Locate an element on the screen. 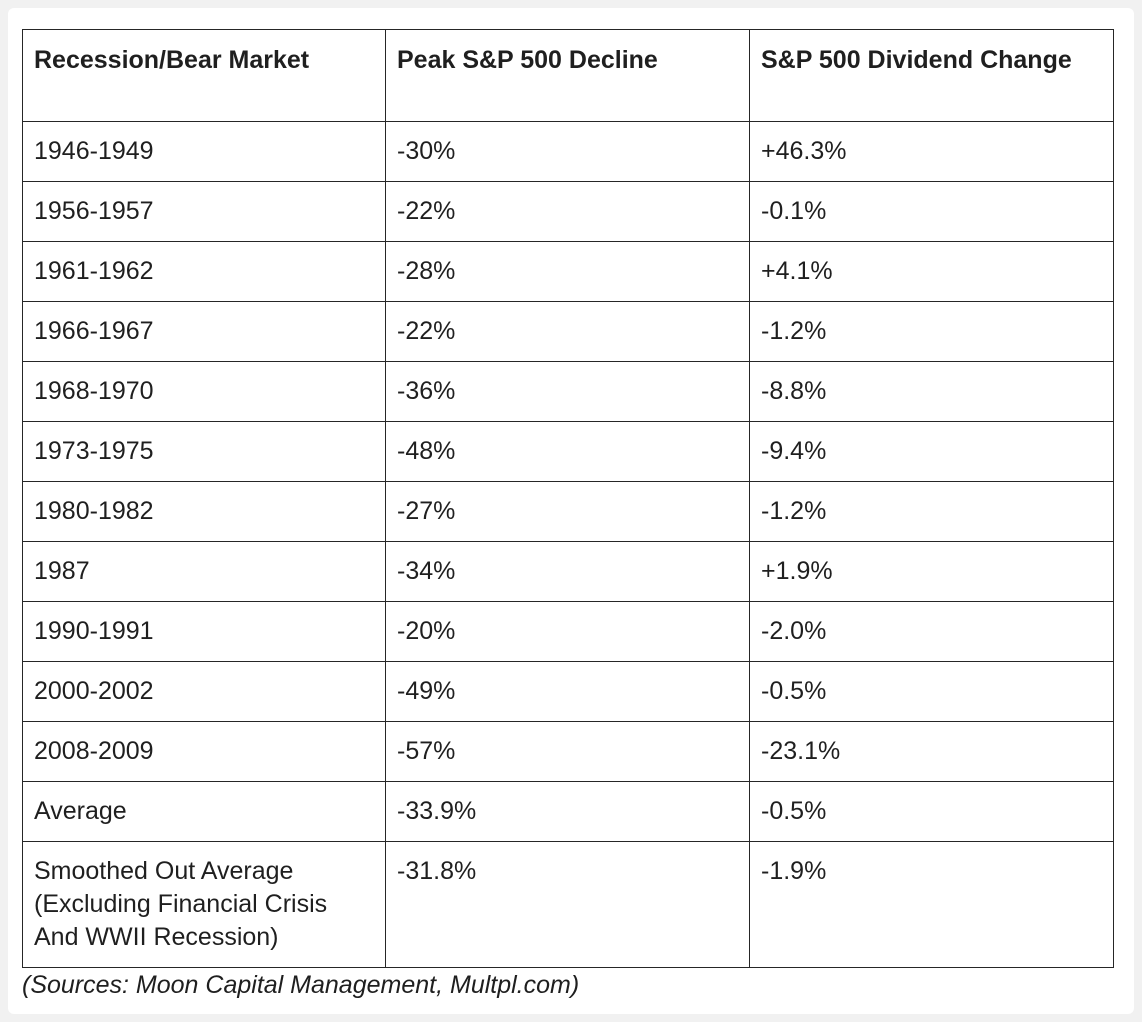 This screenshot has height=1022, width=1142. cell-dividend-change: -2.0% is located at coordinates (931, 631).